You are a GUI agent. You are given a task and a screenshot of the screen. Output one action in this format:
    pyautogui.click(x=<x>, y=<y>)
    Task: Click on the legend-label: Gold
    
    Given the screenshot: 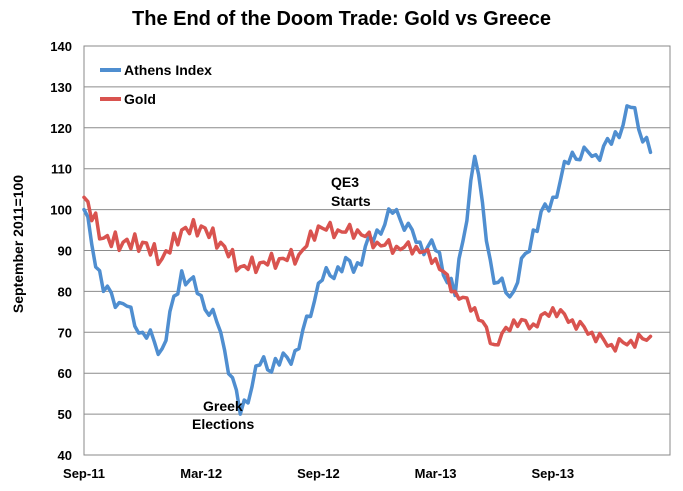 What is the action you would take?
    pyautogui.click(x=140, y=99)
    